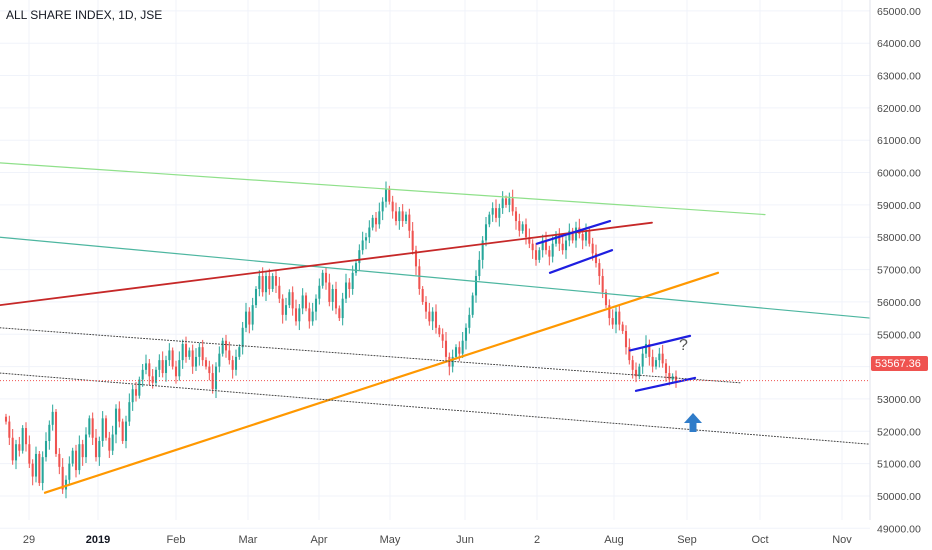 The height and width of the screenshot is (550, 932). Describe the element at coordinates (383, 189) in the screenshot. I see `trendline-green` at that location.